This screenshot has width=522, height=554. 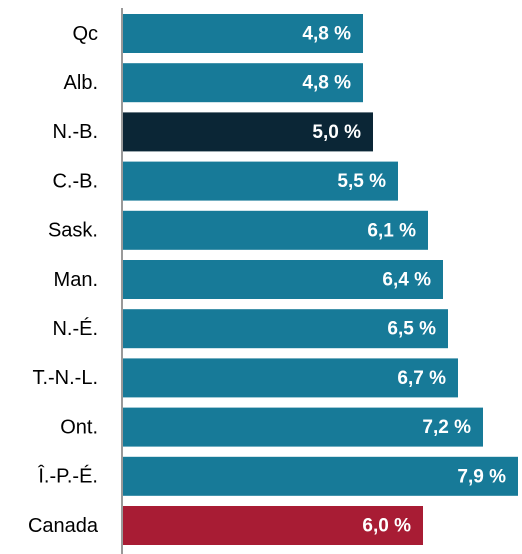 What do you see at coordinates (67, 476) in the screenshot?
I see `category-label: Î.-P.-É.` at bounding box center [67, 476].